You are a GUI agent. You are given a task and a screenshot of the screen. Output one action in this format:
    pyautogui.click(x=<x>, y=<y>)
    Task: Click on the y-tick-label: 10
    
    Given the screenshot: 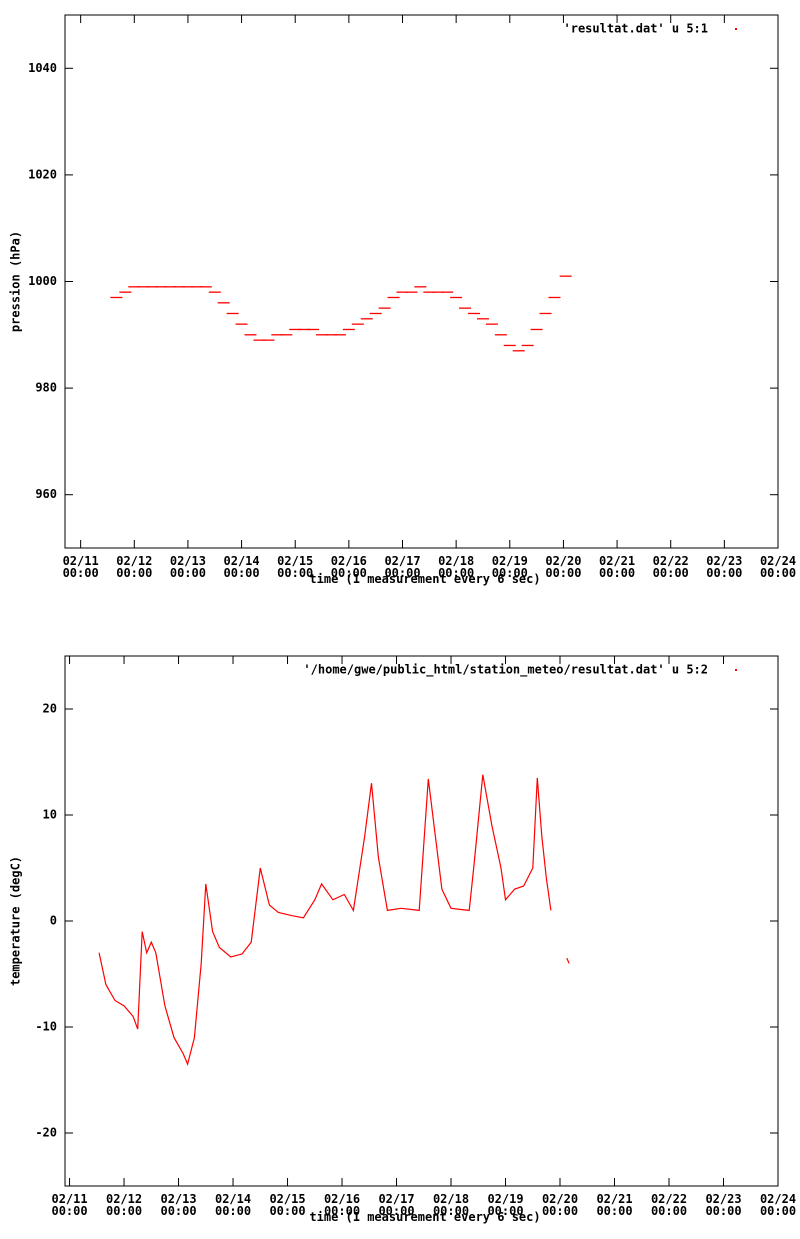 What is the action you would take?
    pyautogui.click(x=50, y=815)
    